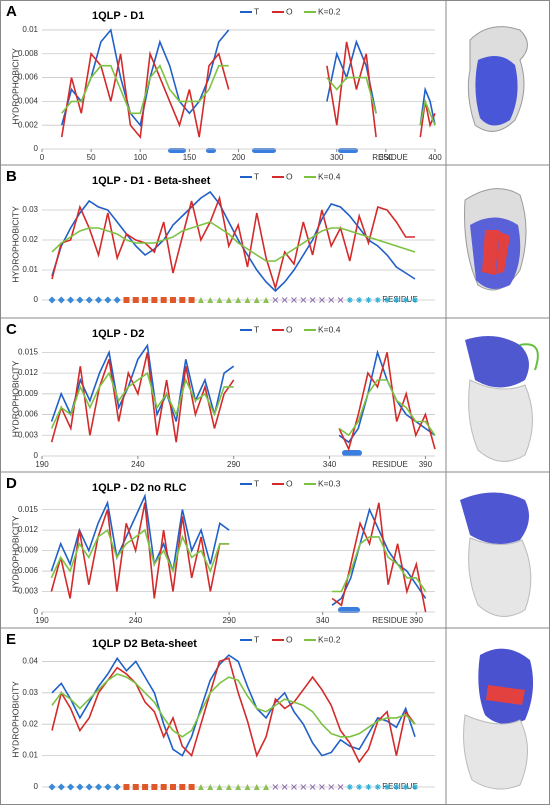 The width and height of the screenshot is (550, 805). I want to click on y-tick-label: 0.009, so click(28, 550).